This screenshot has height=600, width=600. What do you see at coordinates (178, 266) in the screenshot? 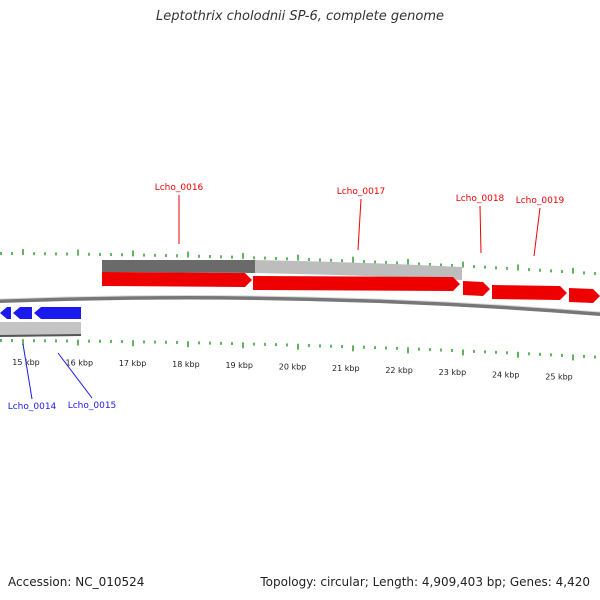
I see `feature-bar-dark` at bounding box center [178, 266].